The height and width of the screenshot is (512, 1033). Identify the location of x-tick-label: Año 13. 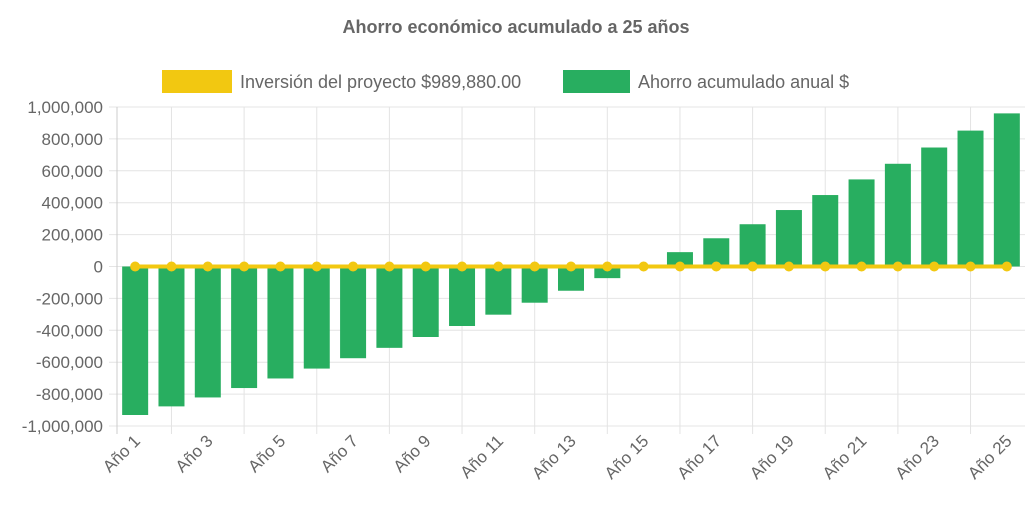
(554, 457).